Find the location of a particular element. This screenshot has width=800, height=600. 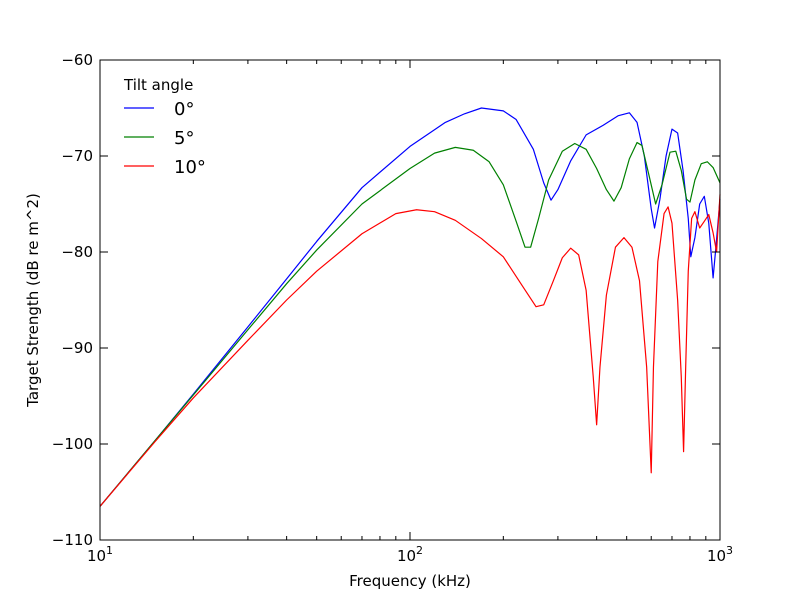

x-tick-labels: 10¹ 10² 10³ is located at coordinates (410, 554).